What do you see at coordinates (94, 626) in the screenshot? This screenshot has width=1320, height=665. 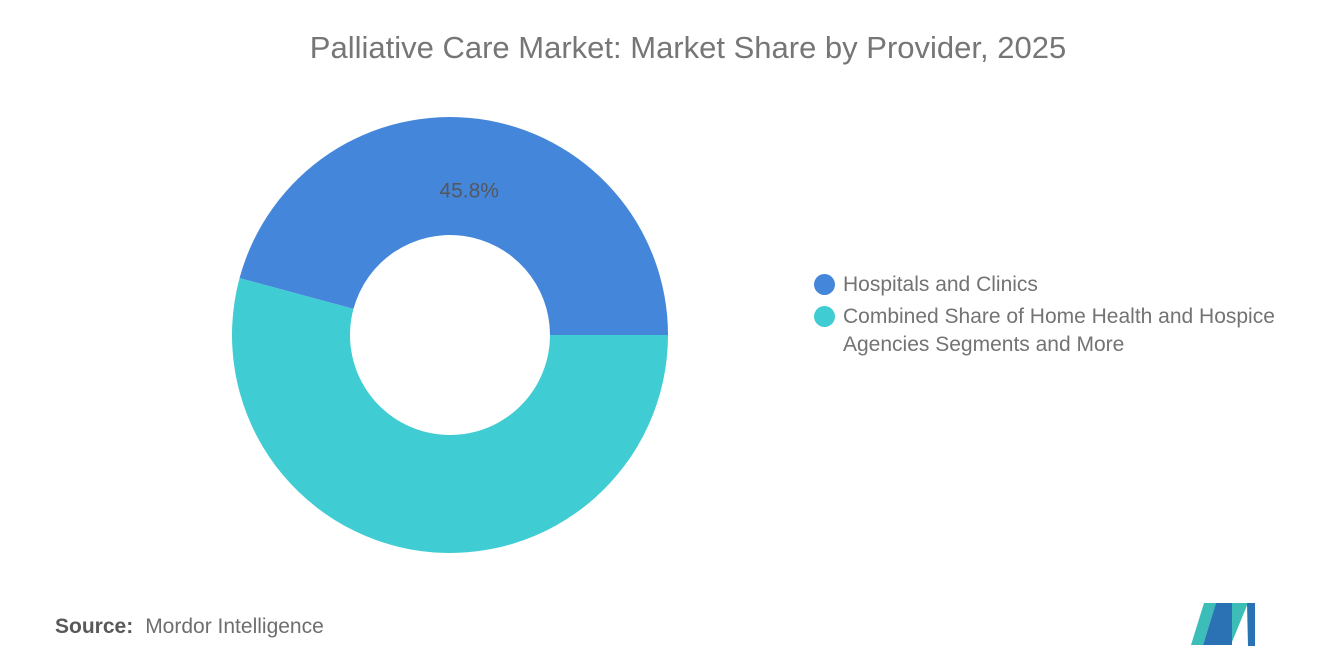 I see `source-label: Source:` at bounding box center [94, 626].